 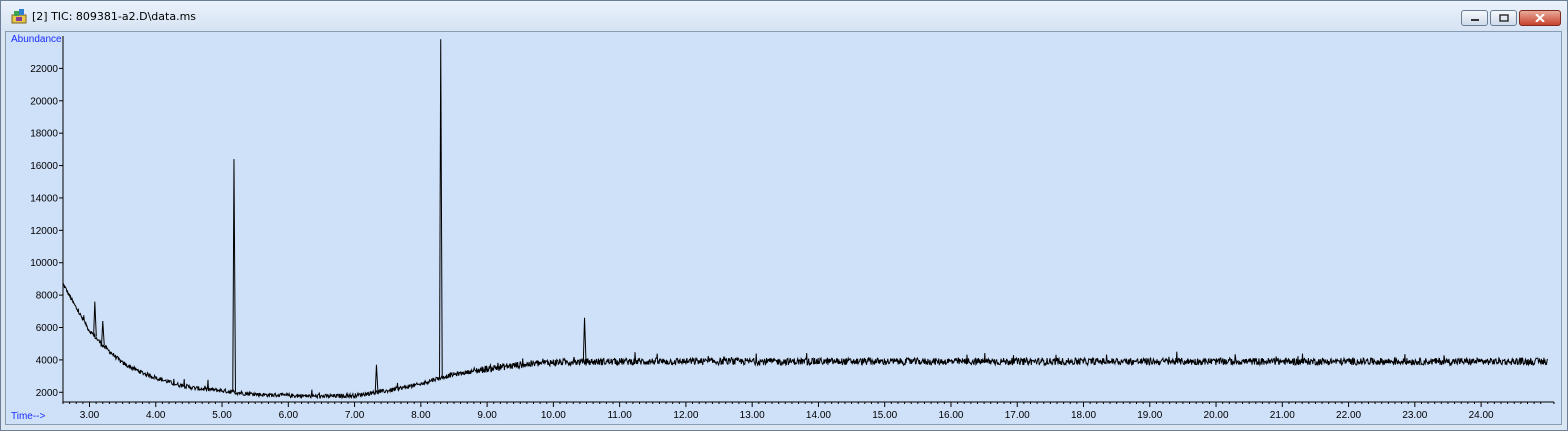 What do you see at coordinates (90, 415) in the screenshot?
I see `x-tick-label: 3.00` at bounding box center [90, 415].